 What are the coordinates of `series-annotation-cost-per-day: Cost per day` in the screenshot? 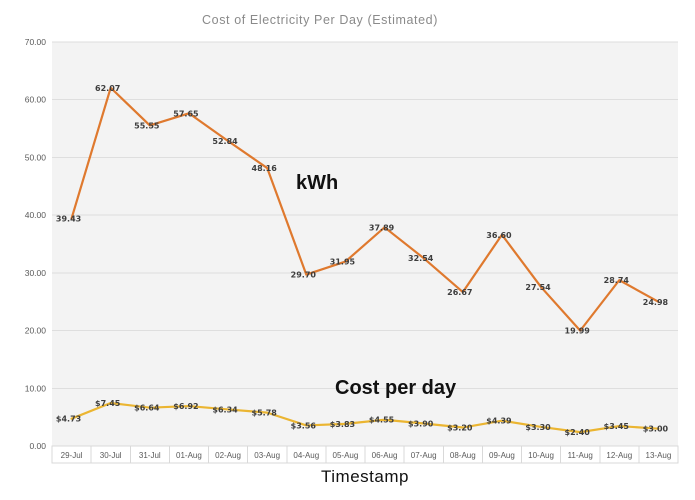 It's located at (396, 388).